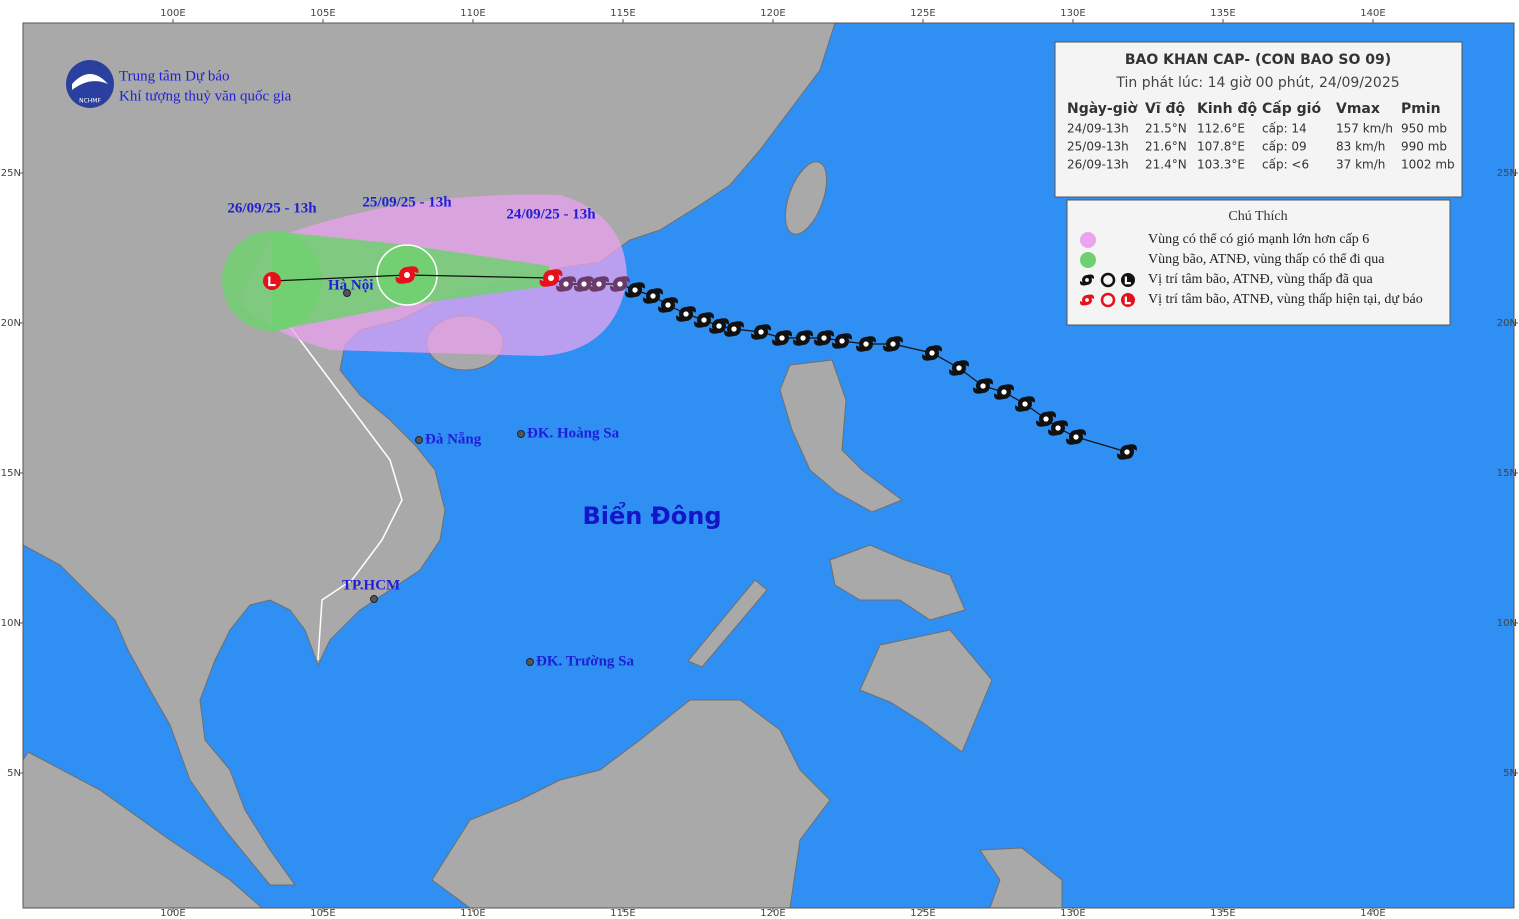 The image size is (1519, 919). Describe the element at coordinates (1087, 280) in the screenshot. I see `typhoon-symbol` at that location.